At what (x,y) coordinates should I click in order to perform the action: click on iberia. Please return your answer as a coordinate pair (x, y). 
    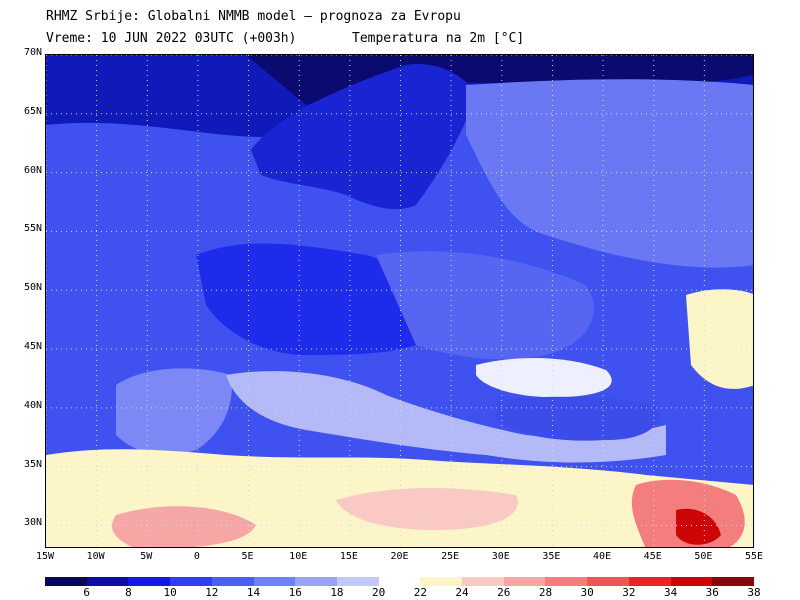
    Looking at the image, I should click on (174, 411).